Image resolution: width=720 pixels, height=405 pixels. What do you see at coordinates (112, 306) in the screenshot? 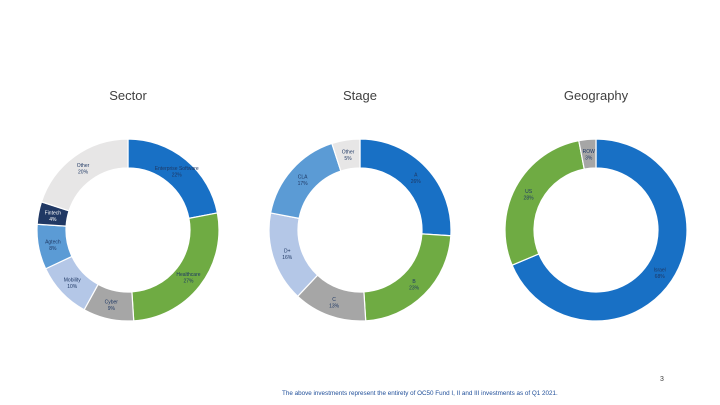
I see `slice-label-cyber: Cyber 9%` at bounding box center [112, 306].